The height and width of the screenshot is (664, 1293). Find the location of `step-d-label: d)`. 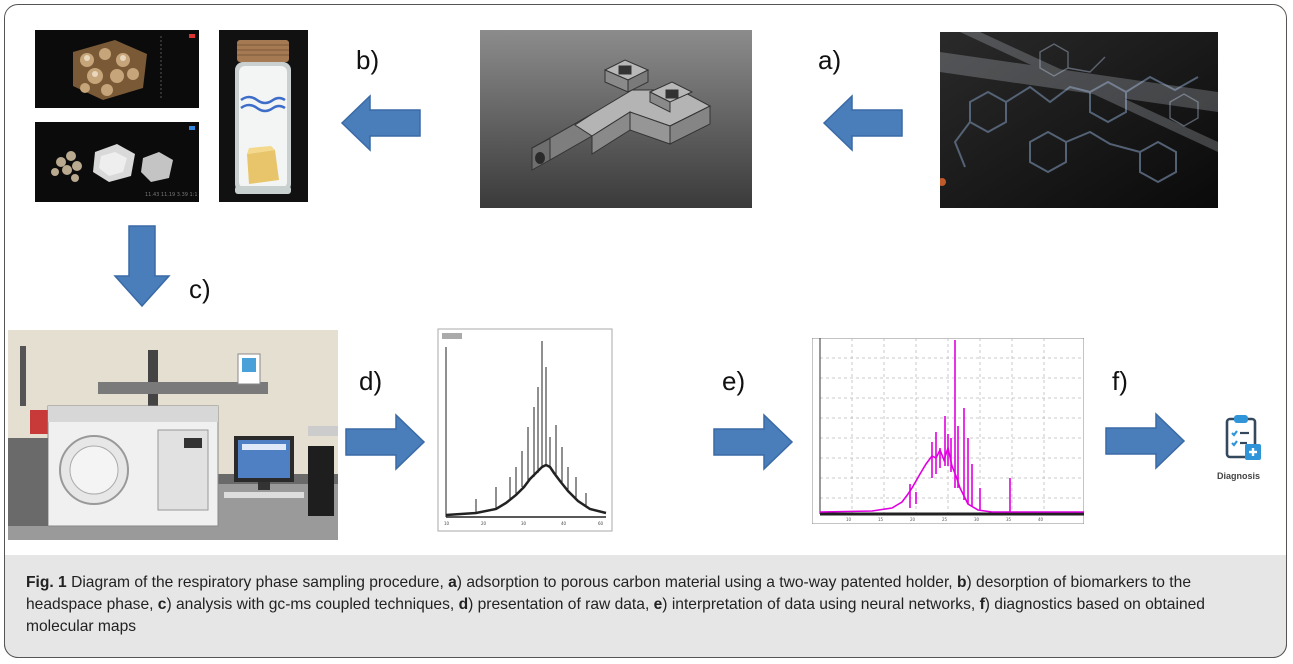

step-d-label: d) is located at coordinates (370, 381).